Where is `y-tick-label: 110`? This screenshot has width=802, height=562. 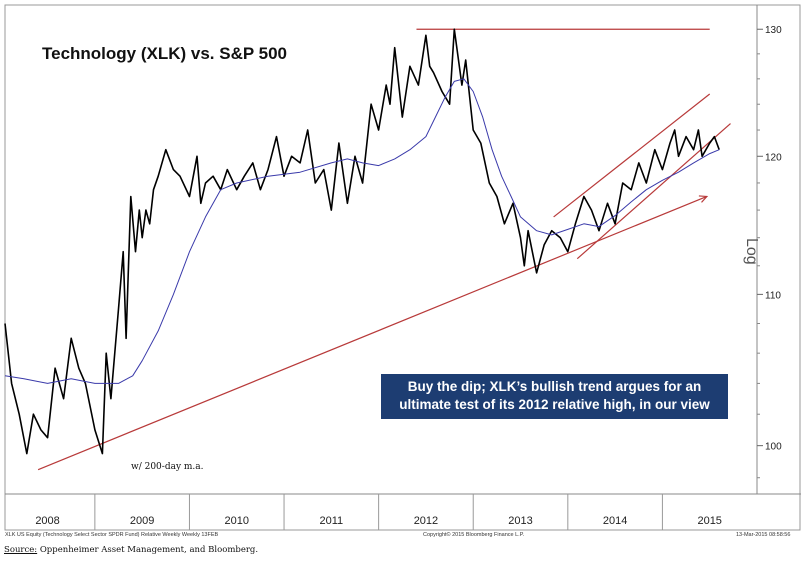 y-tick-label: 110 is located at coordinates (773, 295).